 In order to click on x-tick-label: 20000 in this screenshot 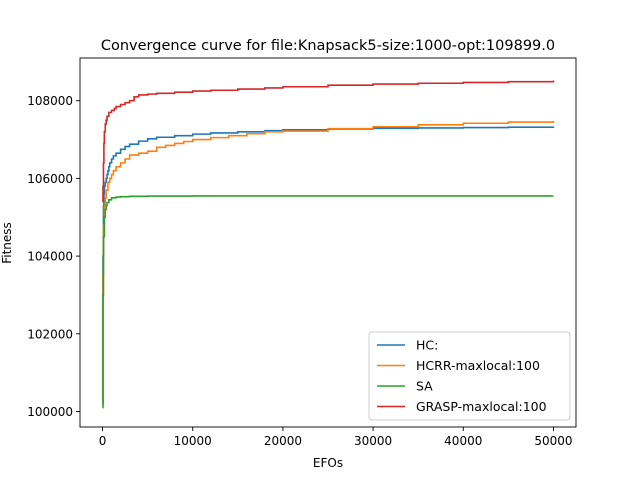, I will do `click(283, 441)`.